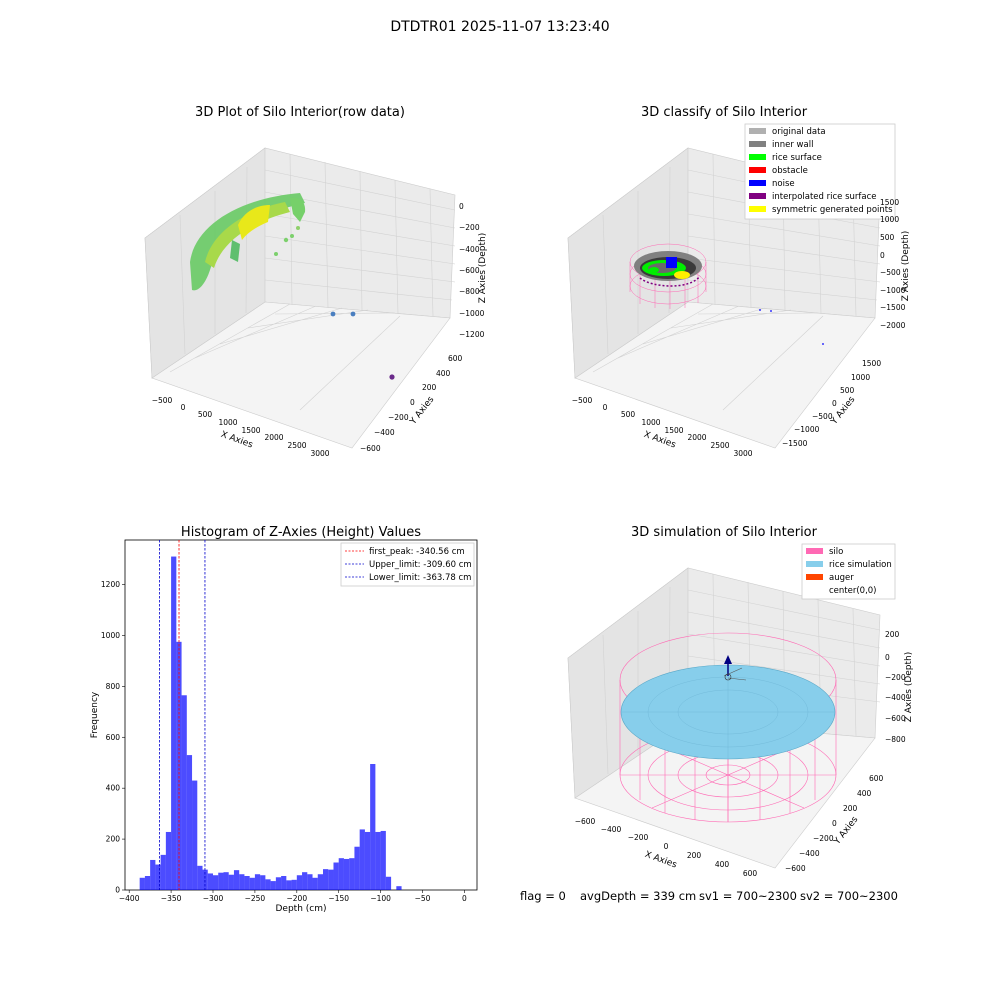 Image resolution: width=1000 pixels, height=1000 pixels. Describe the element at coordinates (893, 307) in the screenshot. I see `classify-z-tick-6: −1500` at that location.